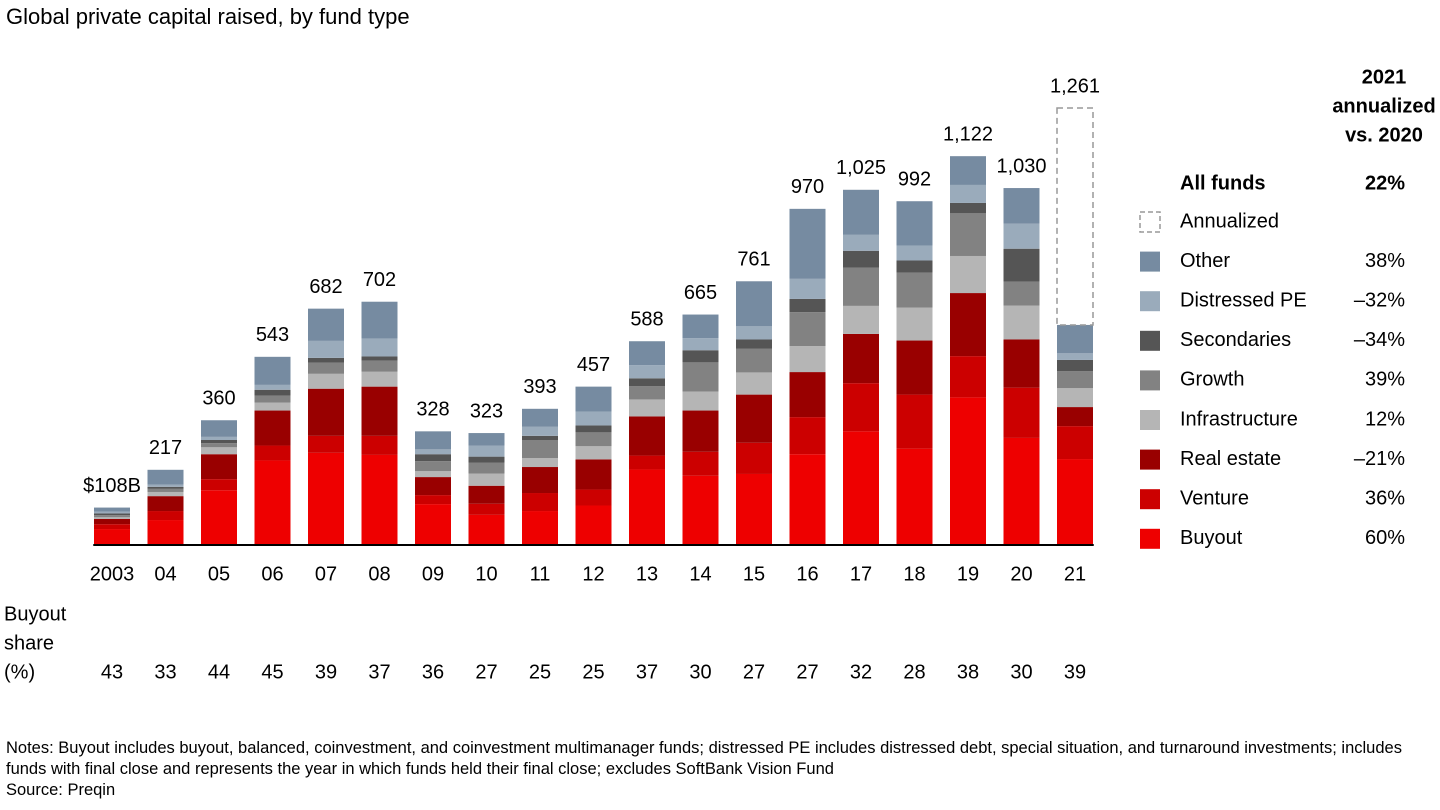  Describe the element at coordinates (807, 187) in the screenshot. I see `total-label: 970` at that location.